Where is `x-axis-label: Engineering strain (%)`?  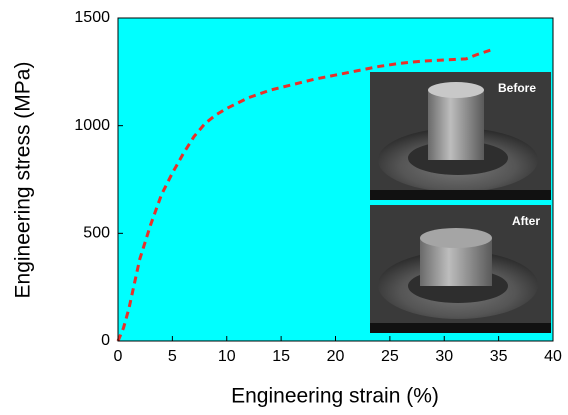
x-axis-label: Engineering strain (%) is located at coordinates (335, 396).